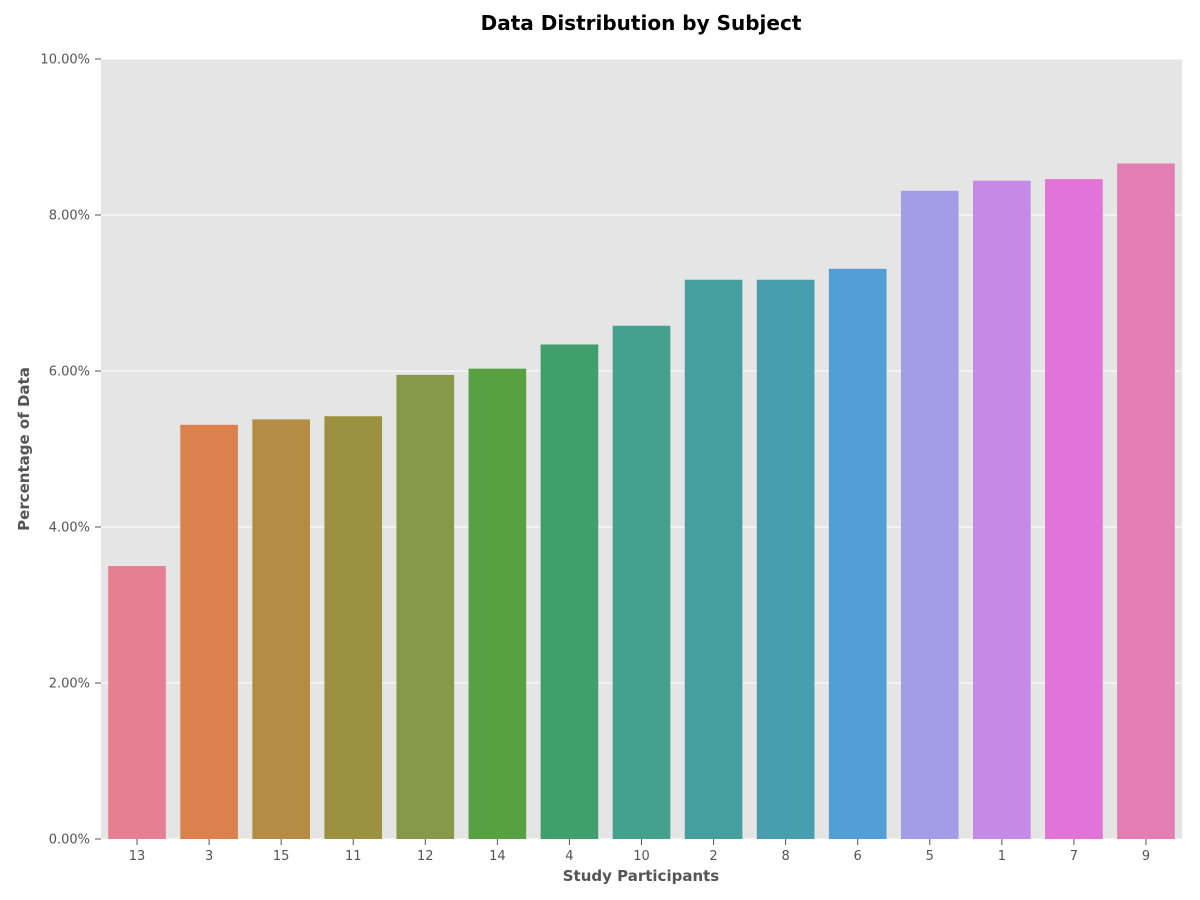 This screenshot has width=1200, height=900. I want to click on x-tick-label: 5, so click(930, 856).